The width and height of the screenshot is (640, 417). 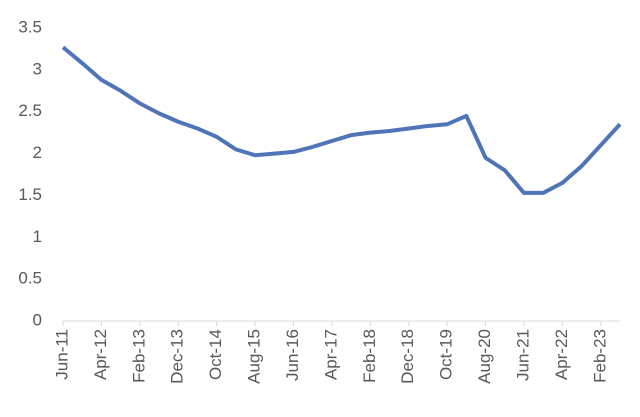 I want to click on x-tick-label: Oct-19, so click(x=446, y=354).